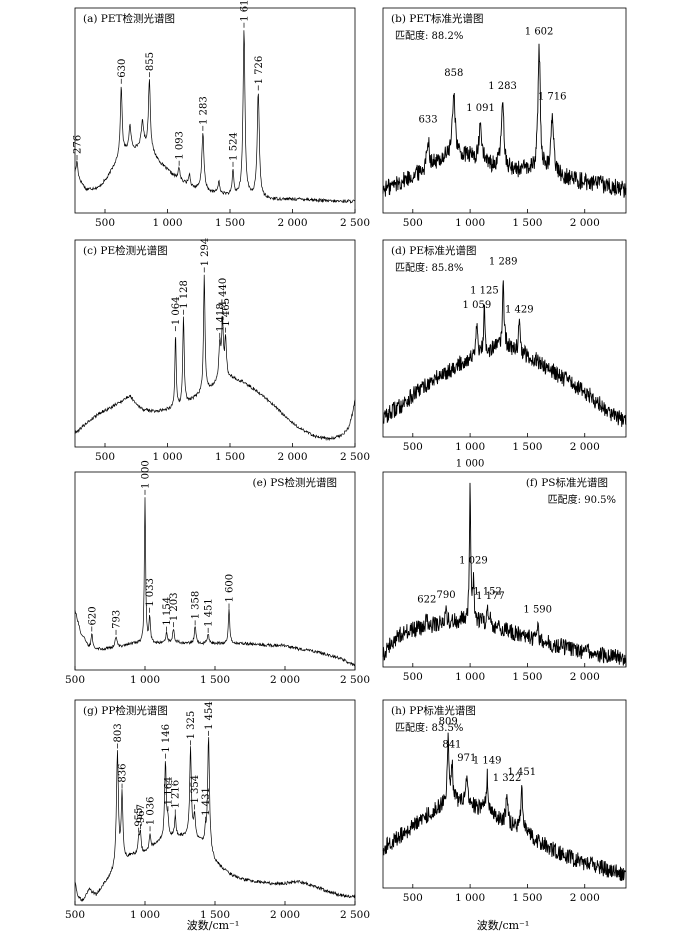  I want to click on panel-title: (g) PP检测光谱图, so click(125, 710).